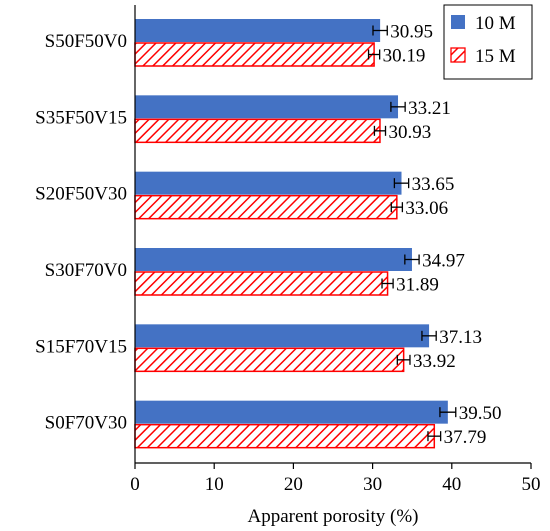 The height and width of the screenshot is (531, 550). I want to click on x-tick-label: 10, so click(214, 484).